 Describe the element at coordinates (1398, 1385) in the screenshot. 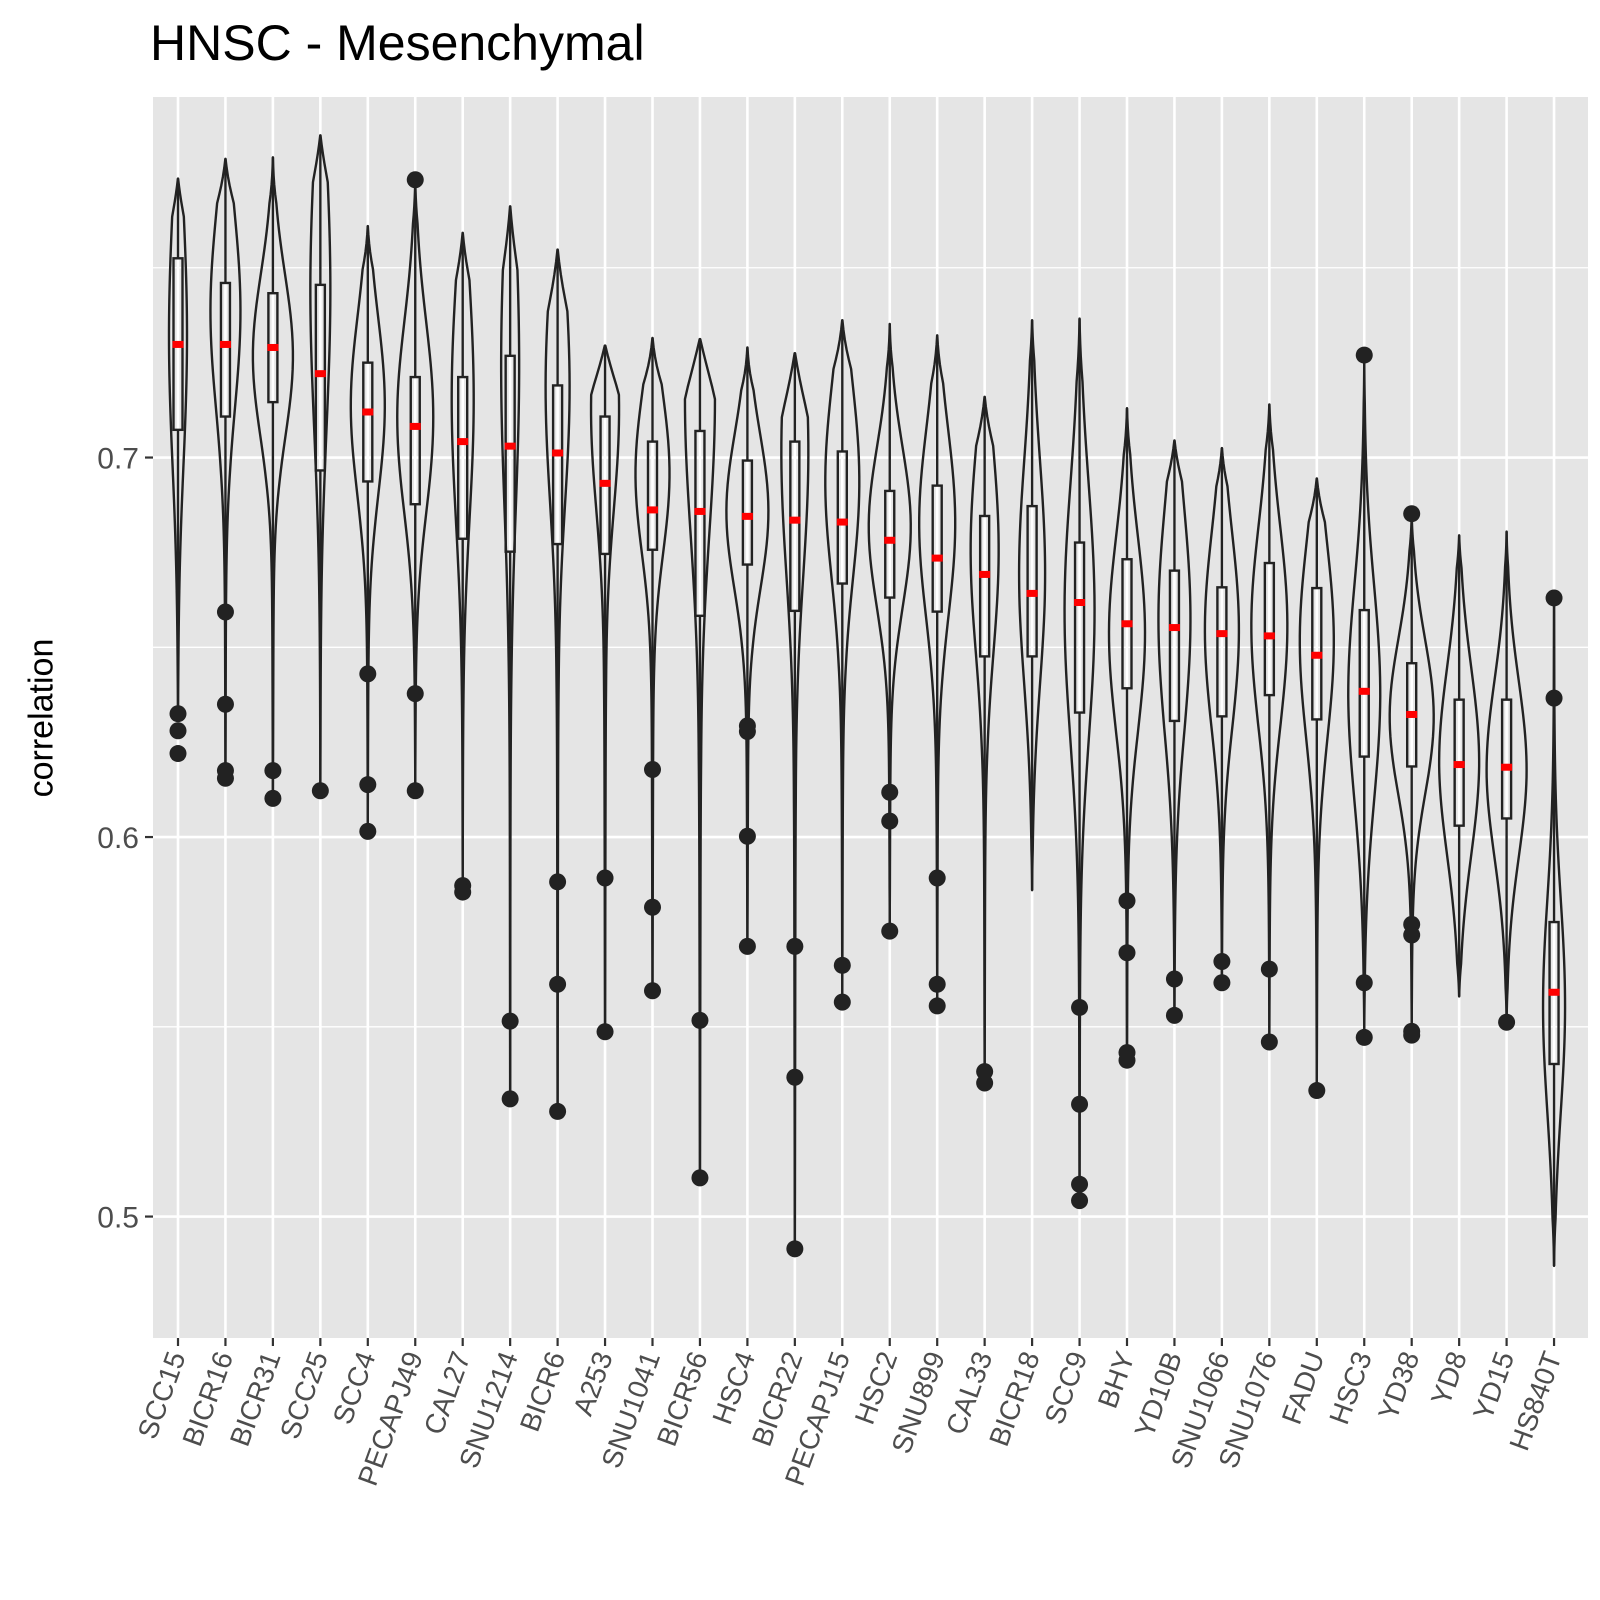

I see `x-tick-label: YD38` at that location.